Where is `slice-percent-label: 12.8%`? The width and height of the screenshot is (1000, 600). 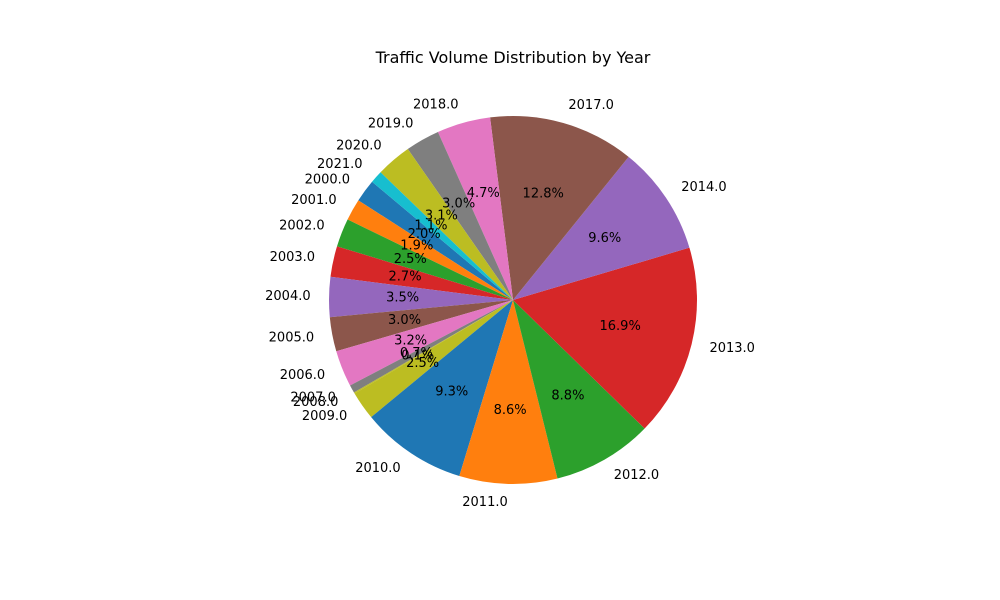 slice-percent-label: 12.8% is located at coordinates (543, 193).